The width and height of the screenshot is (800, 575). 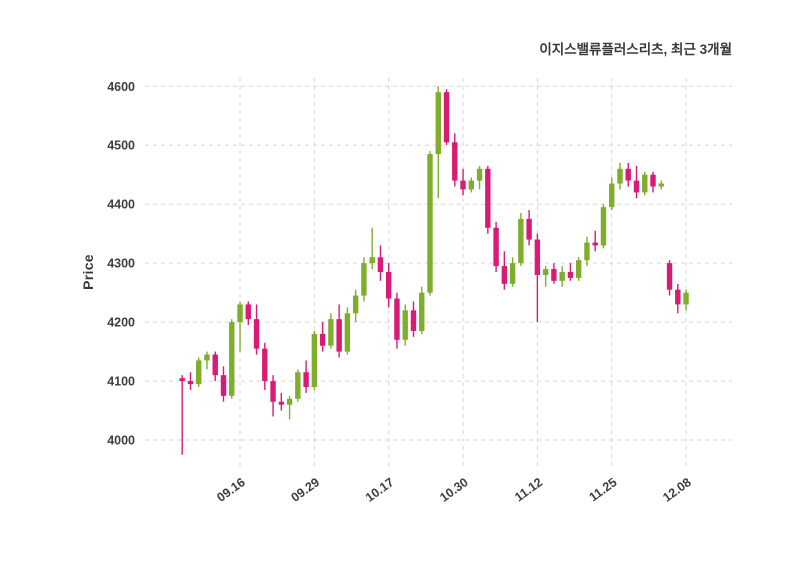 I want to click on y-tick-label: 4500, so click(x=121, y=146).